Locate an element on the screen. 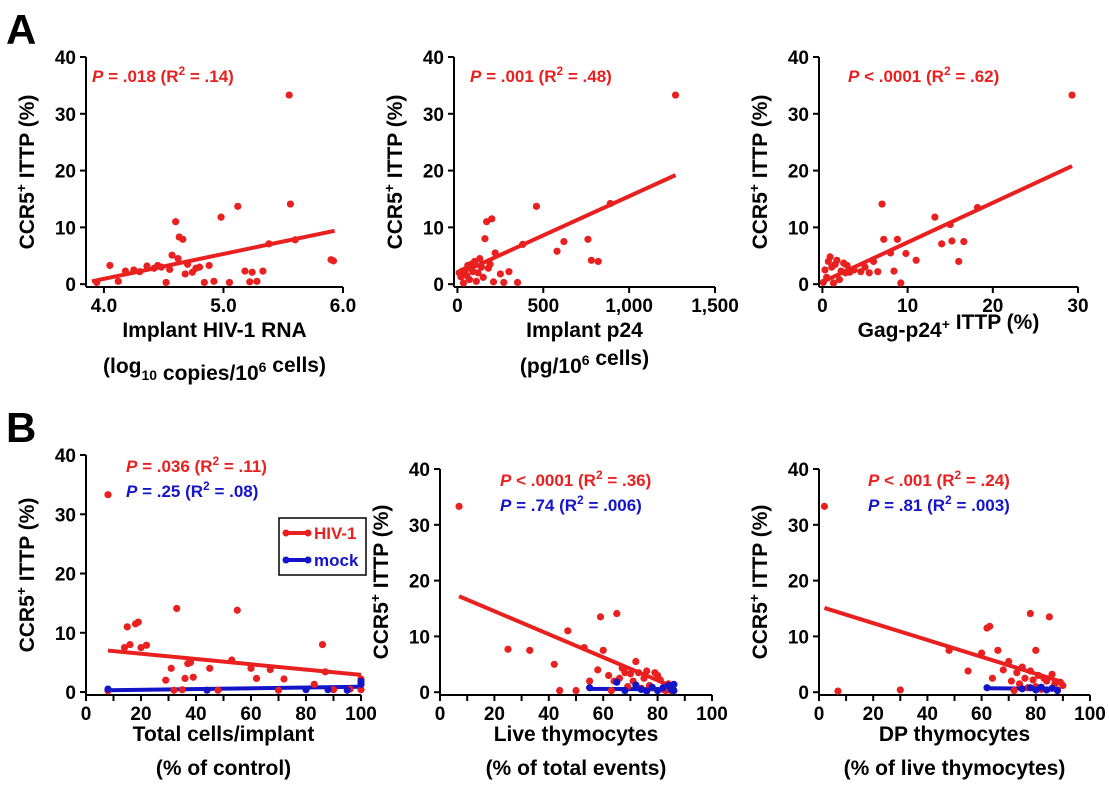 The height and width of the screenshot is (800, 1109). x-tick-label: 10 is located at coordinates (907, 306).